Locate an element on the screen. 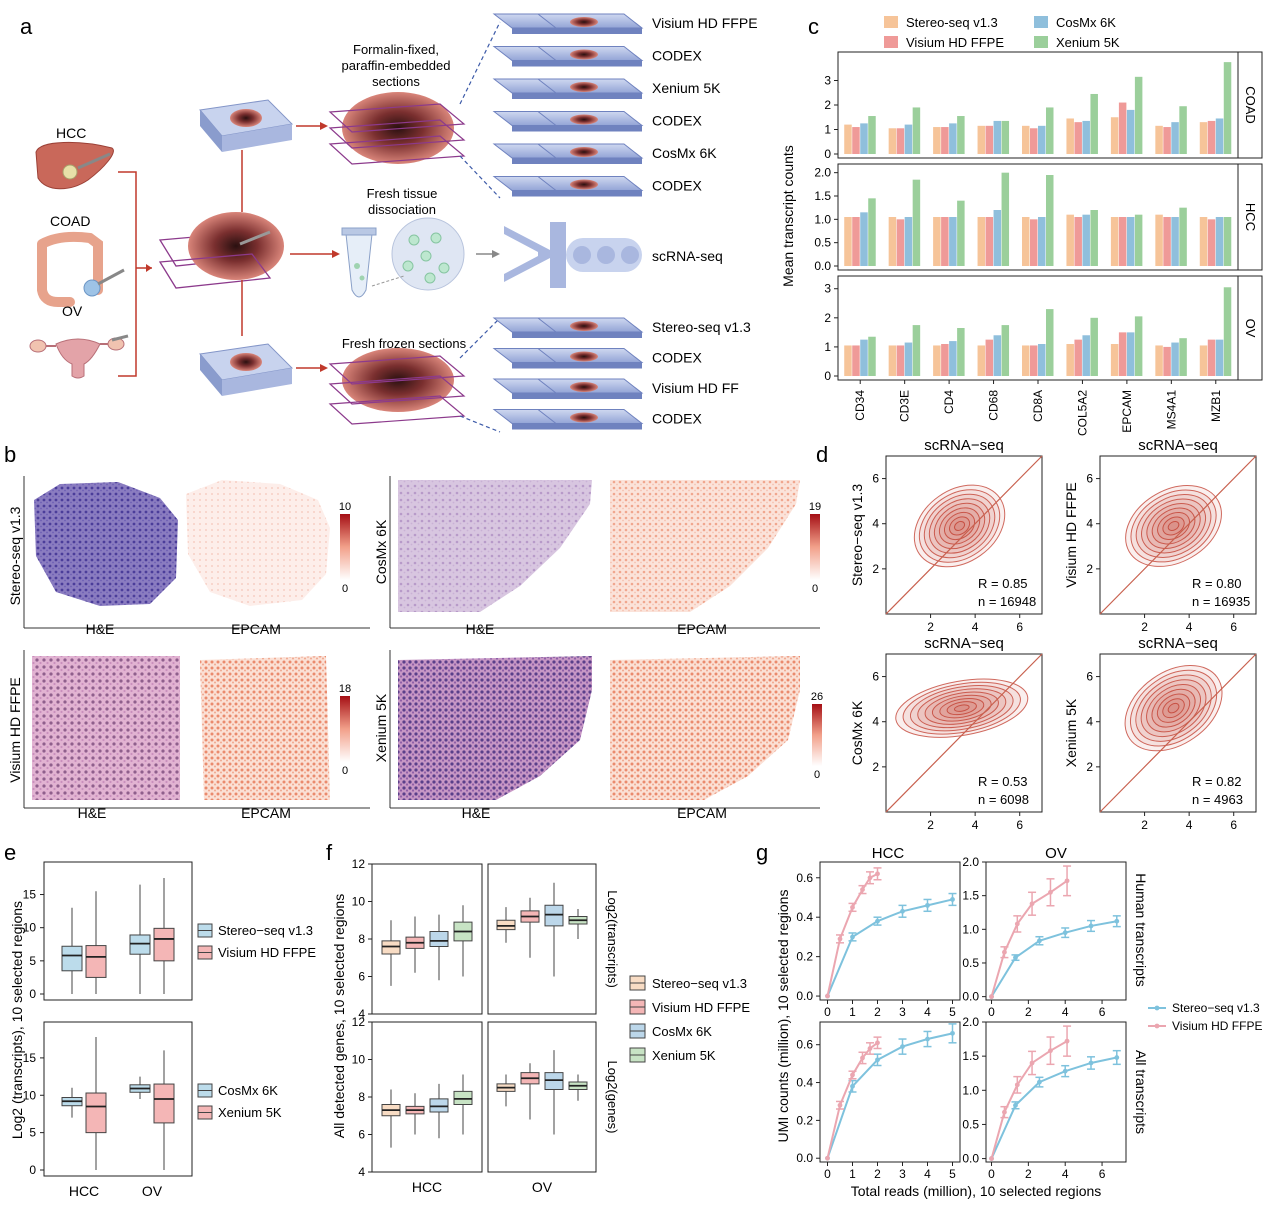  d-r-value: R = 0.53 is located at coordinates (1003, 781).